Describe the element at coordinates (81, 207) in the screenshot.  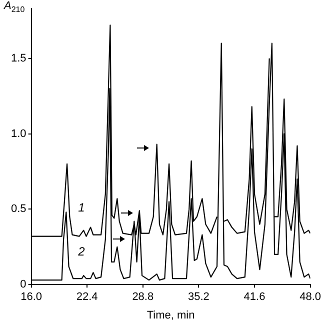
I see `series-label: 1` at that location.